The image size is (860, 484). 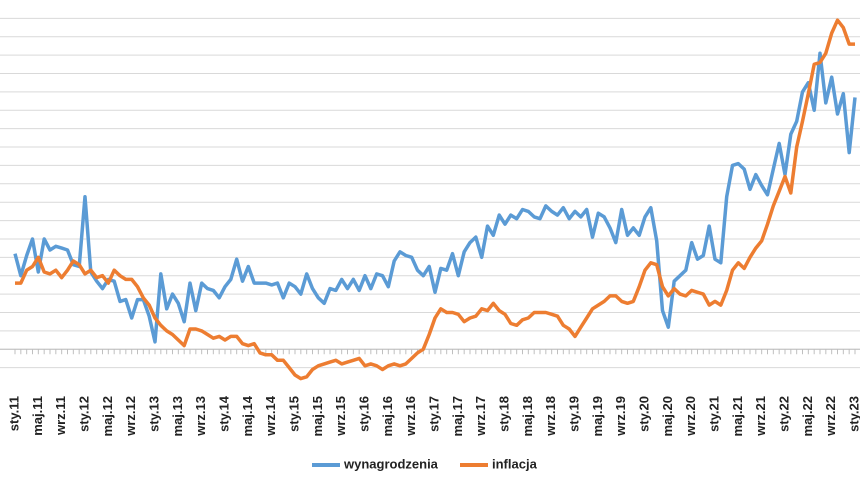 I want to click on x-tick-label: maj.14, so click(x=247, y=415).